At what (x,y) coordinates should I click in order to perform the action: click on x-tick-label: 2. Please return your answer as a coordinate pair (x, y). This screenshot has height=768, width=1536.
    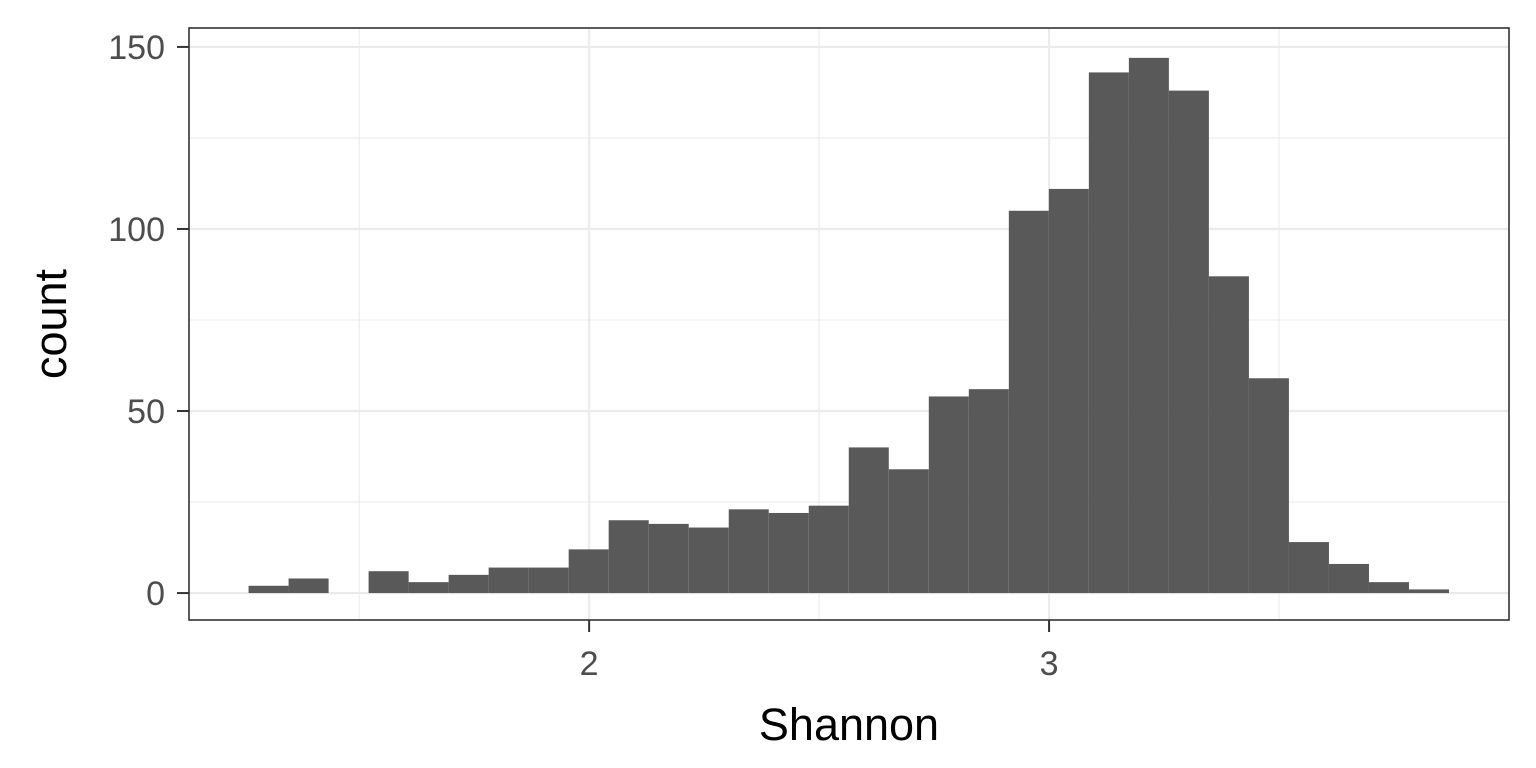
    Looking at the image, I should click on (589, 664).